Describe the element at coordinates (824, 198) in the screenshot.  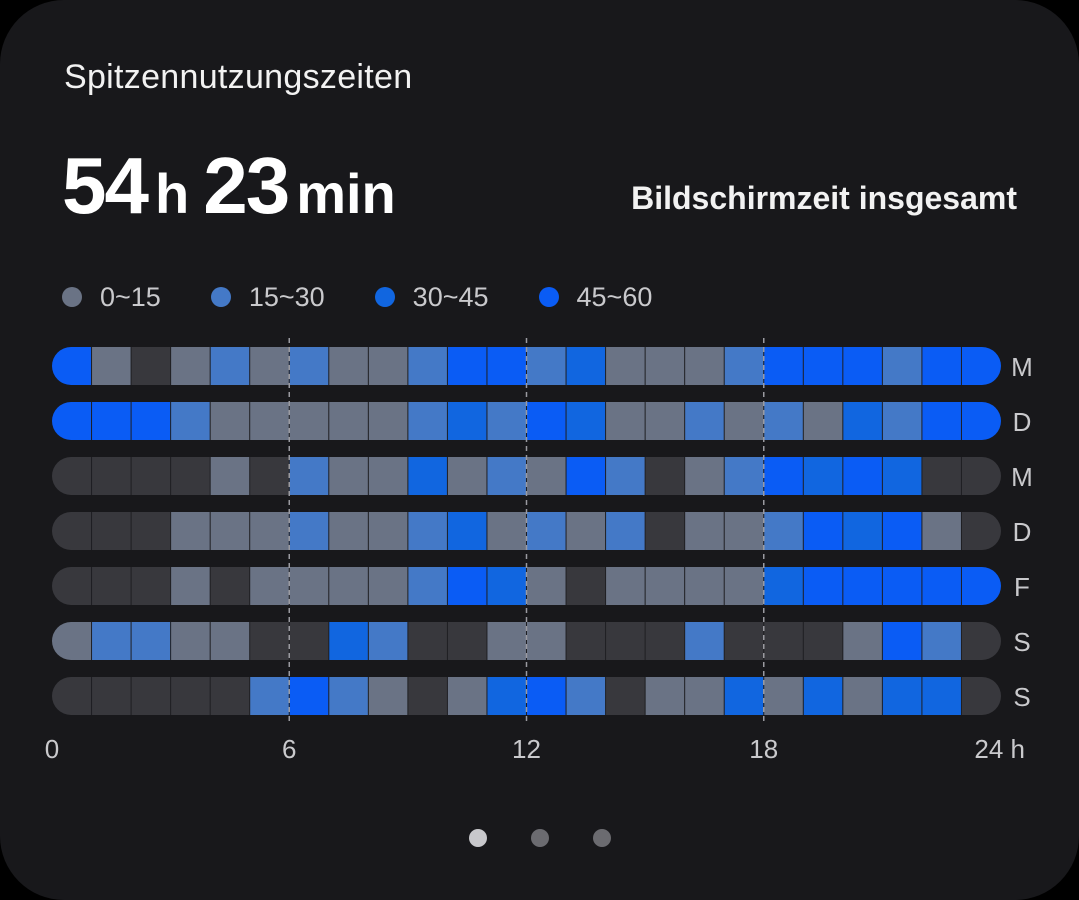
I see `total-screen-time-label: Bildschirmzeit insgesamt` at that location.